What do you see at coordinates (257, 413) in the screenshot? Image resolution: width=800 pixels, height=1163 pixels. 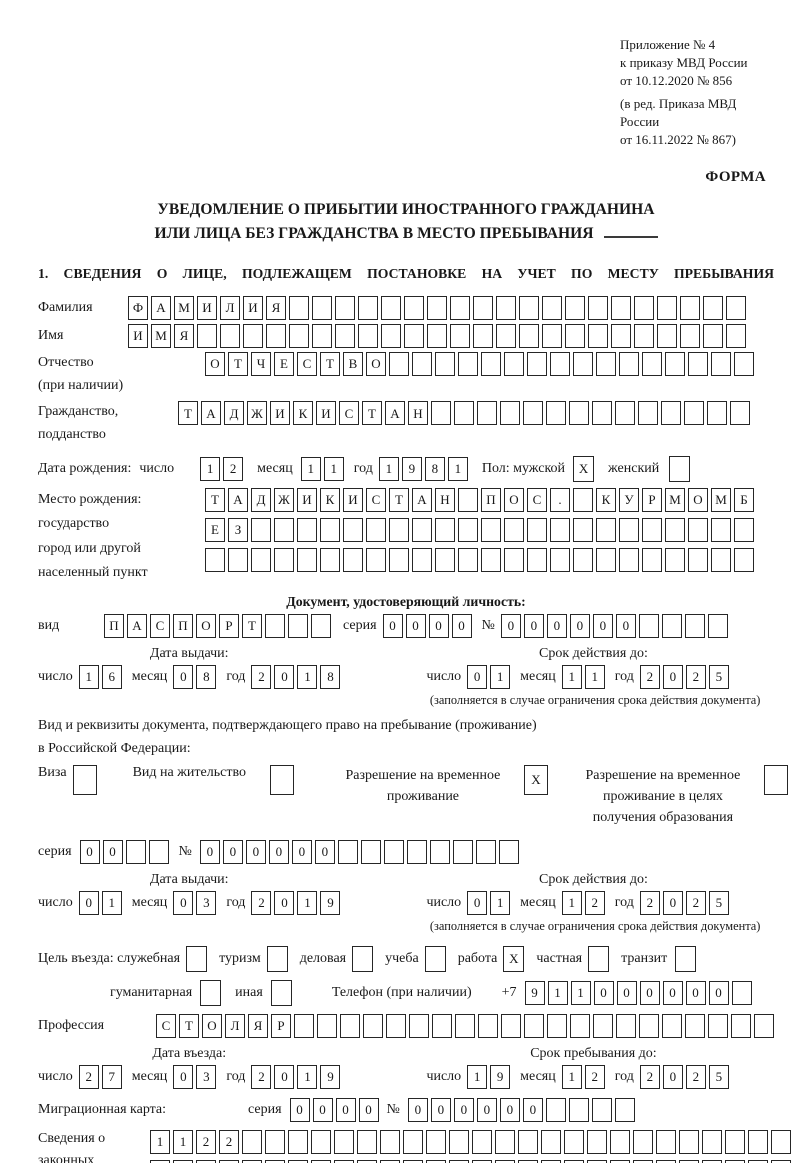 I see `form-cell: Ж` at bounding box center [257, 413].